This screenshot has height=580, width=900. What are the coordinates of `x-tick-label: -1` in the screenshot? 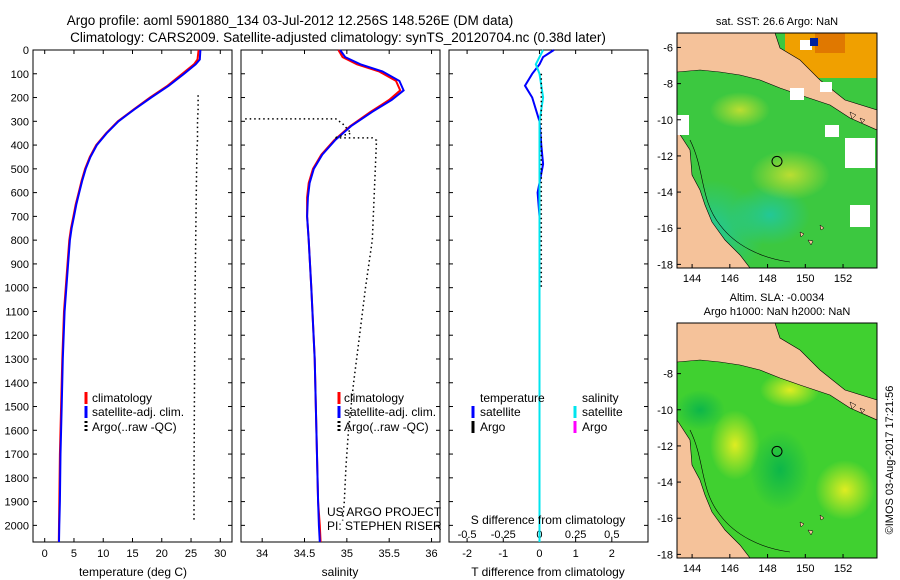 It's located at (503, 554).